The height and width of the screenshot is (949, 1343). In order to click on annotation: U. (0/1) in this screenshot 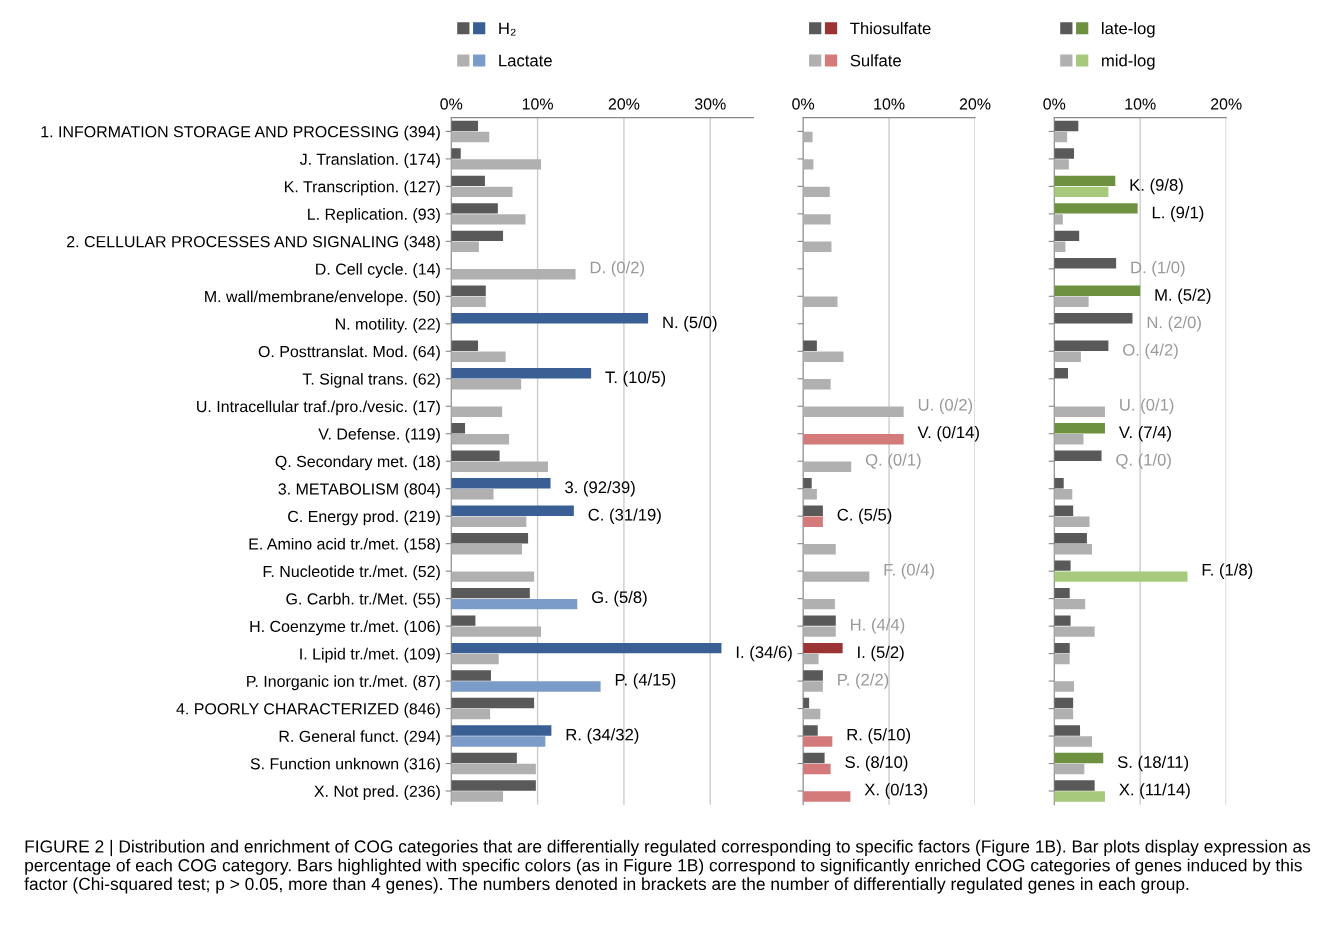, I will do `click(1147, 406)`.